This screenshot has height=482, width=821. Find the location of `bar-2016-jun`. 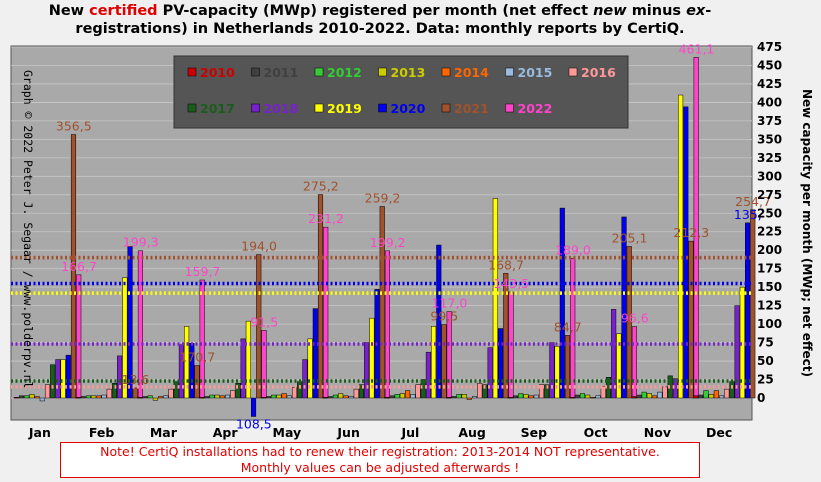

bar-2016-jun is located at coordinates (356, 393).